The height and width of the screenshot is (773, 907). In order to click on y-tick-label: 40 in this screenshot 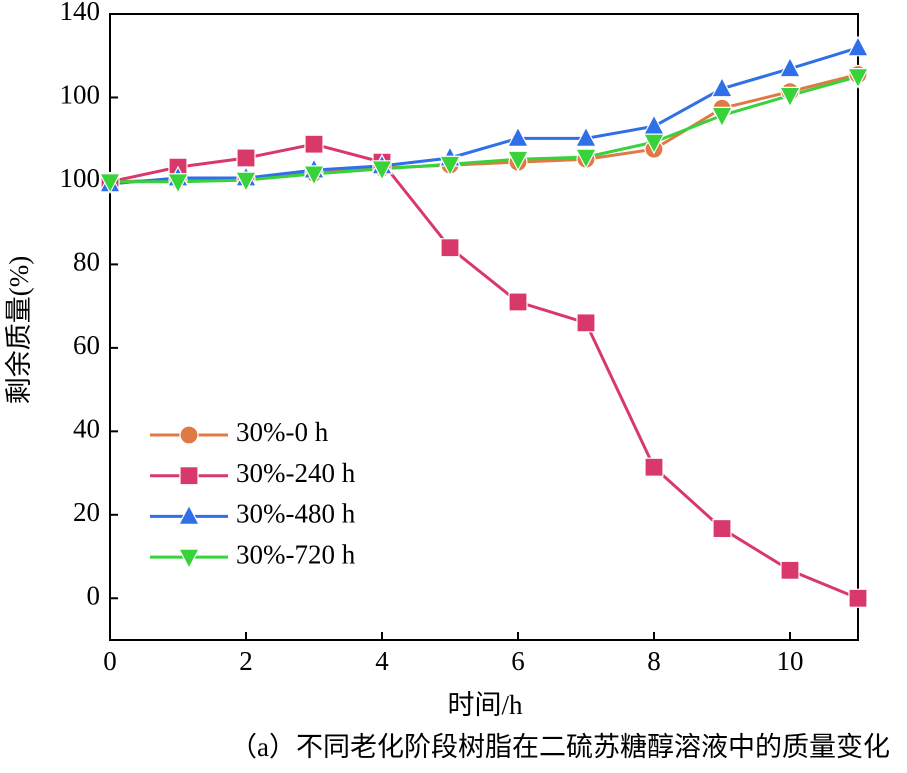, I will do `click(86, 429)`.